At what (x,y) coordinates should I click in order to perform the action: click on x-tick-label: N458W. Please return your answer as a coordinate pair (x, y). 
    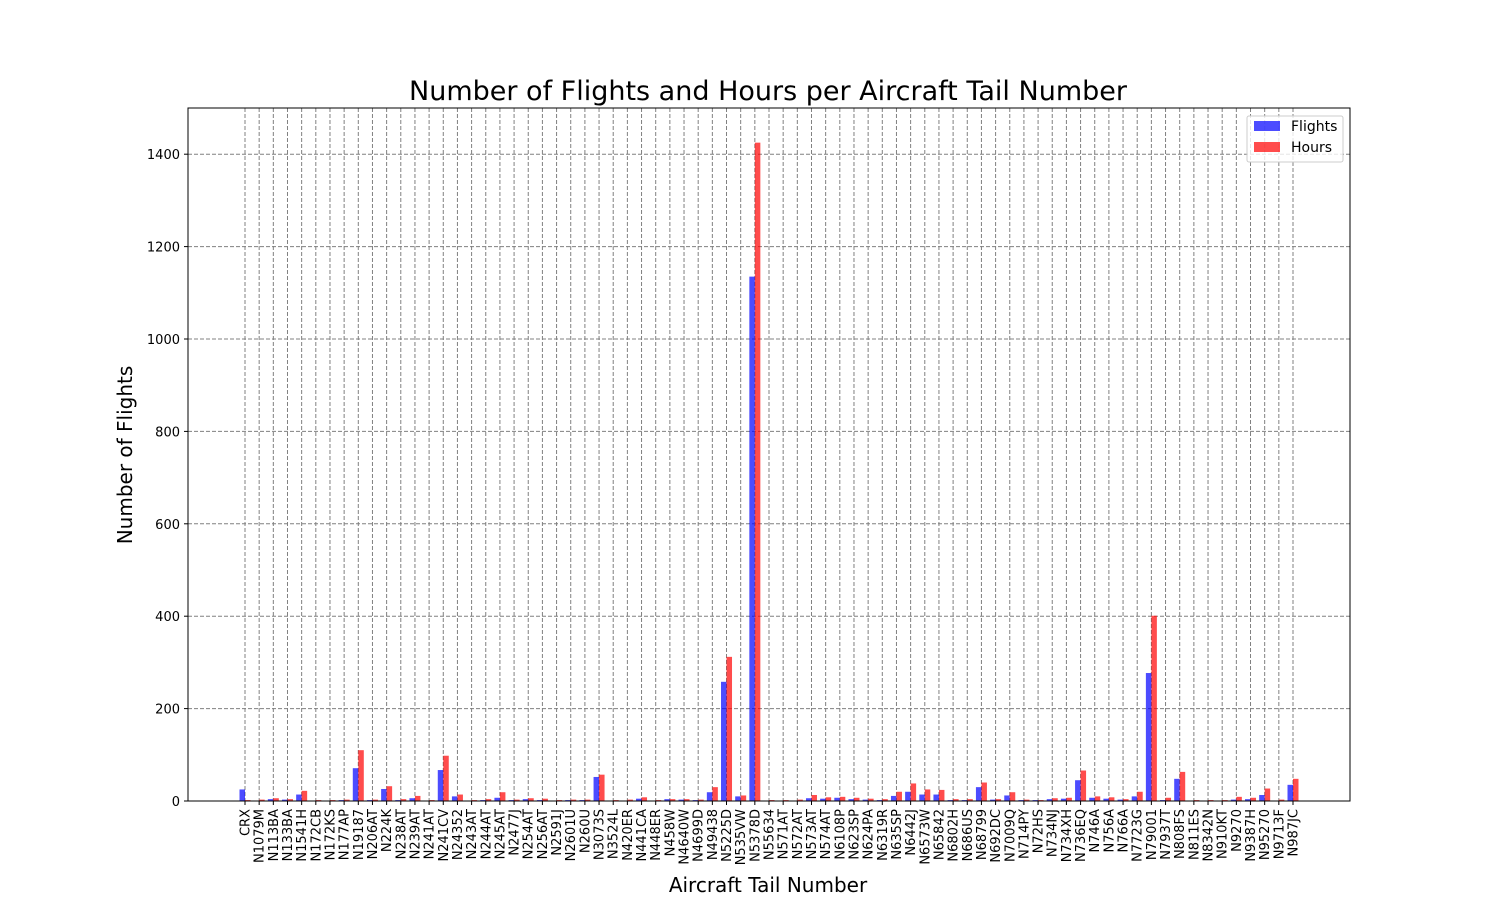
    Looking at the image, I should click on (670, 833).